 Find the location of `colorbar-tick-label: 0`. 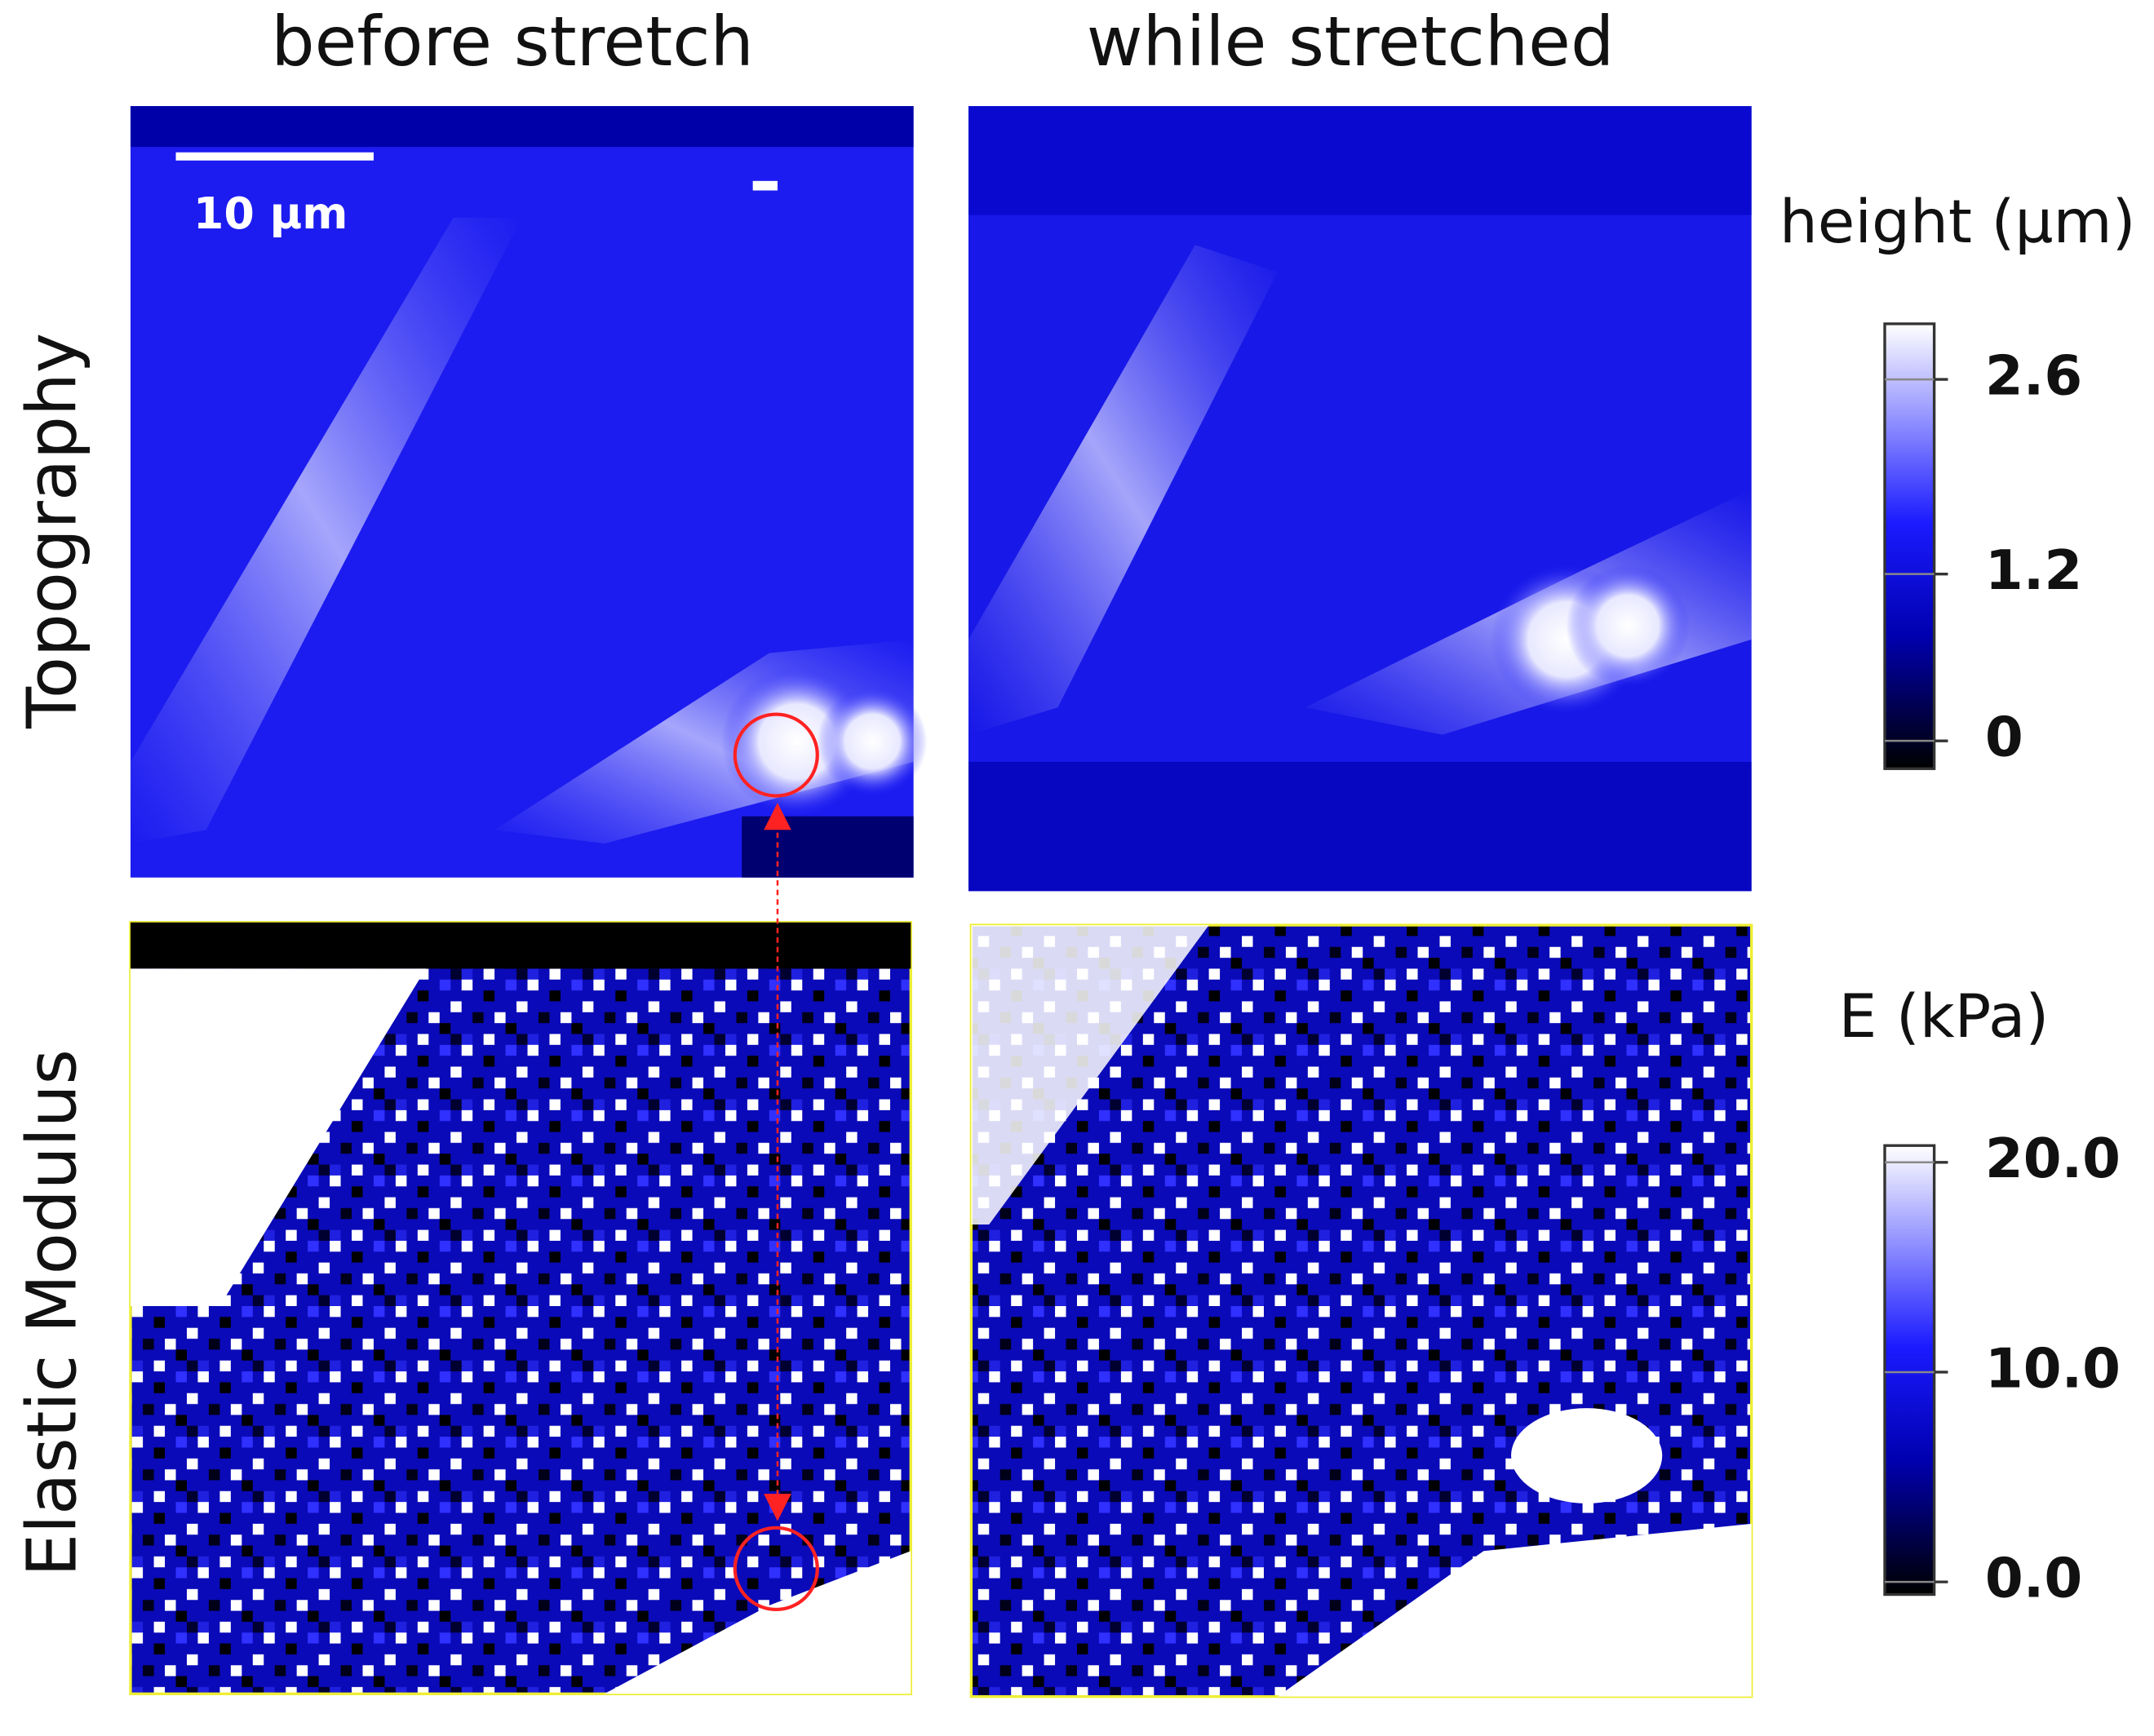

colorbar-tick-label: 0 is located at coordinates (2004, 737).